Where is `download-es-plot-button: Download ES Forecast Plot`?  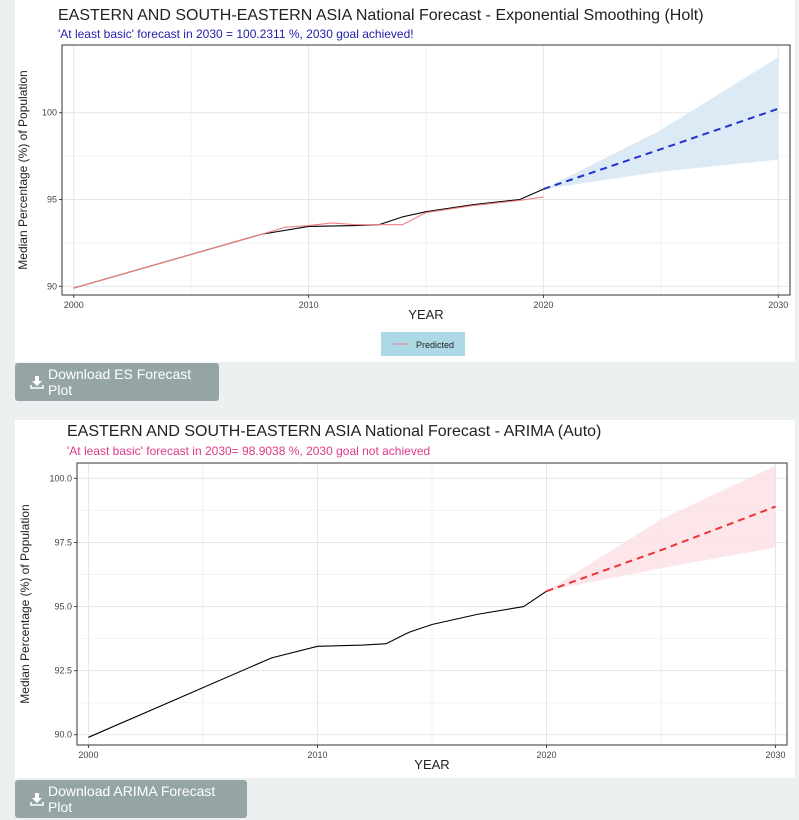 download-es-plot-button: Download ES Forecast Plot is located at coordinates (117, 382).